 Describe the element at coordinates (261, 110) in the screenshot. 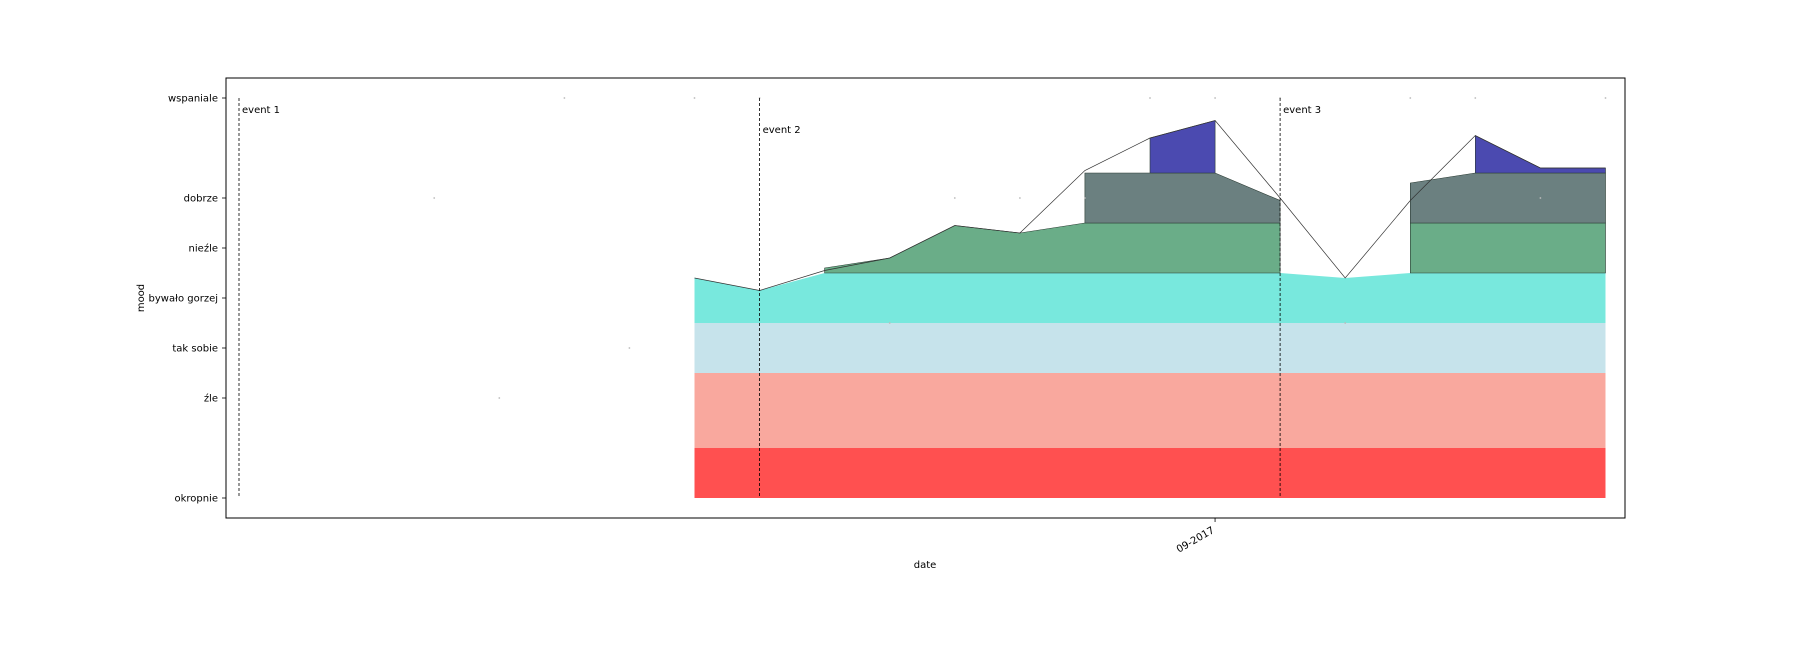

I see `event-label: event 1` at that location.